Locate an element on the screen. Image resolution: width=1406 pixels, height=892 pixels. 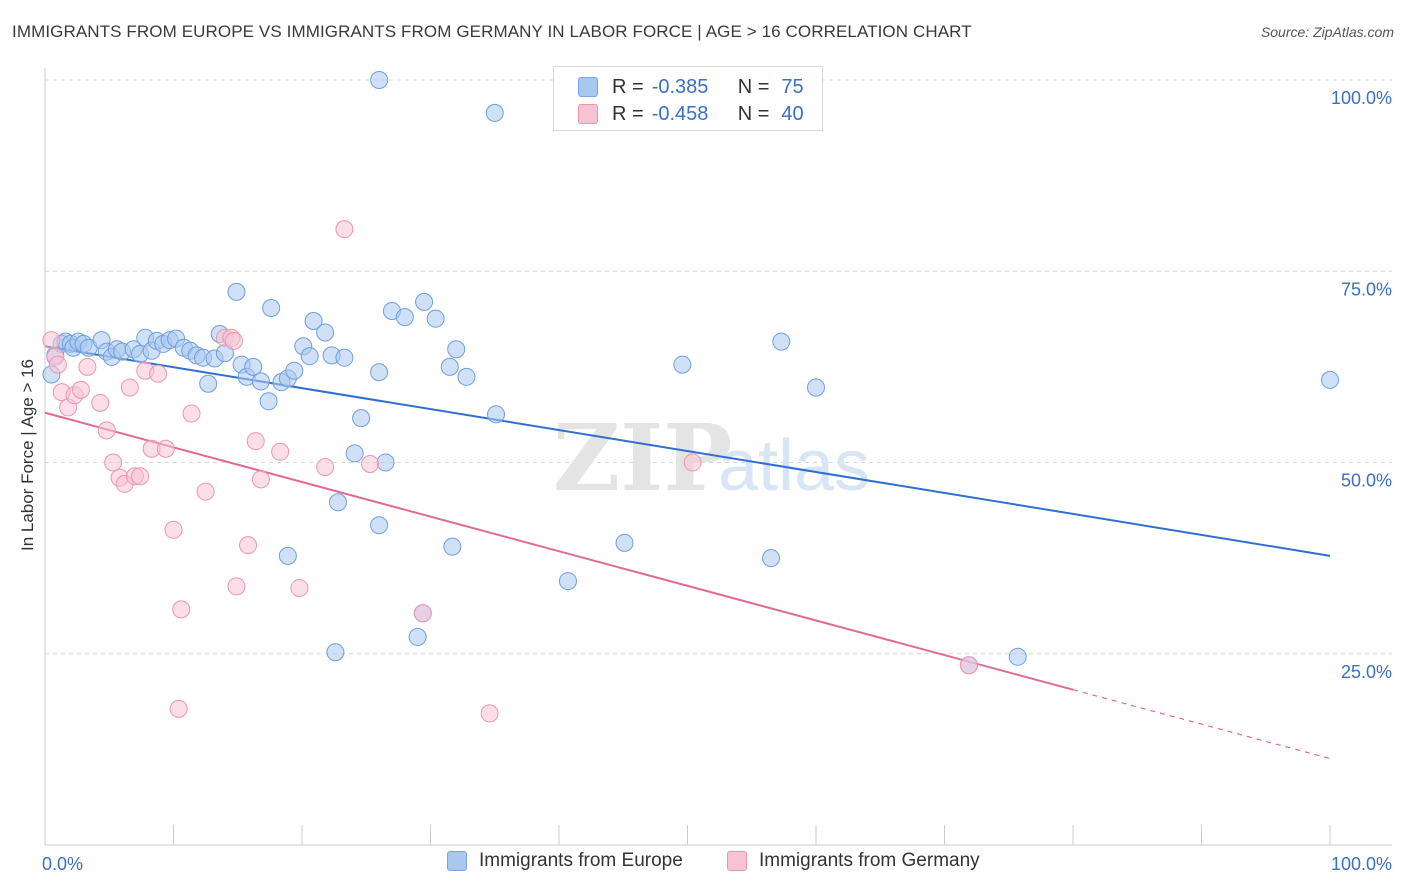
watermark-zip: ZIP is located at coordinates (642, 458).